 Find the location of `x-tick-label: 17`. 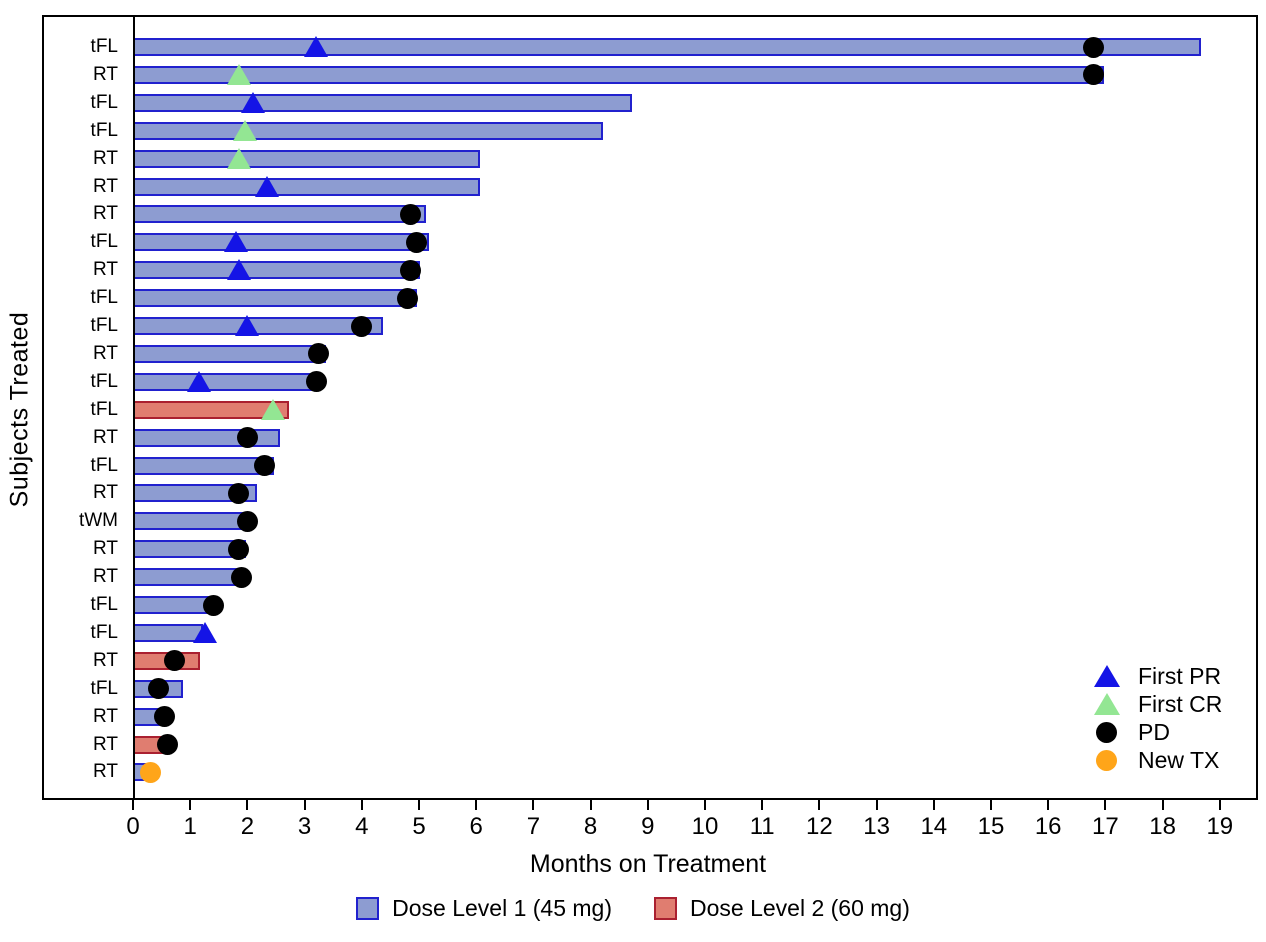

x-tick-label: 17 is located at coordinates (1105, 826).